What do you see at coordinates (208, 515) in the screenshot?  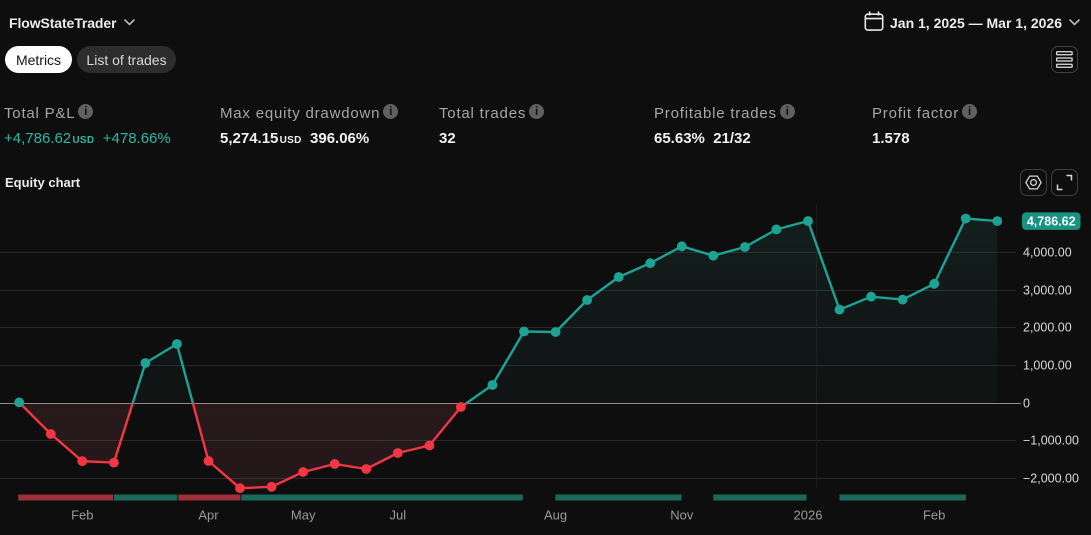 I see `svg-text: Apr` at bounding box center [208, 515].